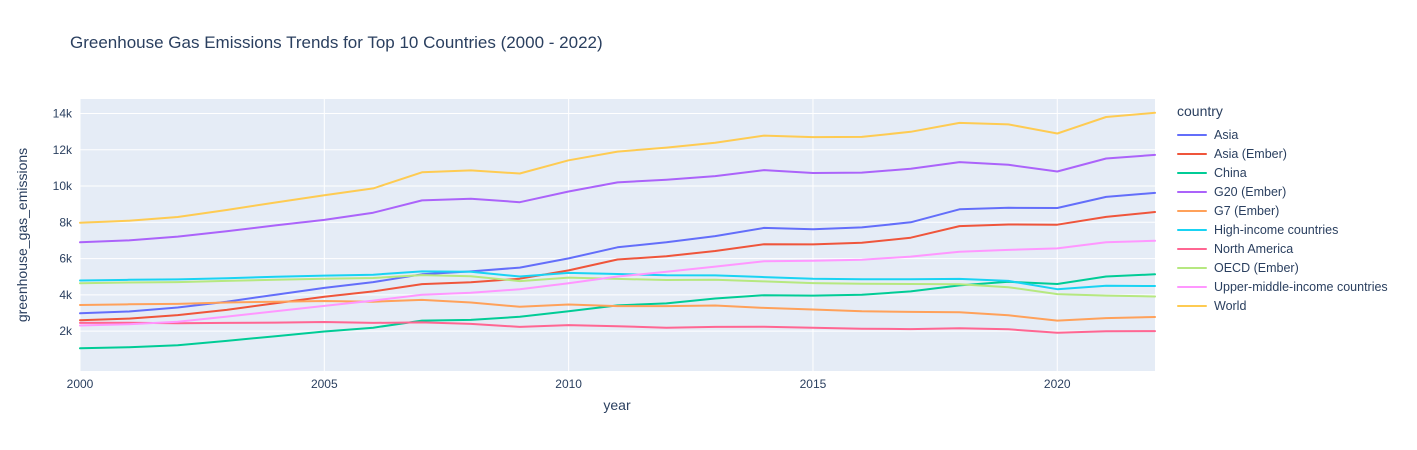 The width and height of the screenshot is (1417, 450). I want to click on x-tick-label: 2020, so click(1057, 384).